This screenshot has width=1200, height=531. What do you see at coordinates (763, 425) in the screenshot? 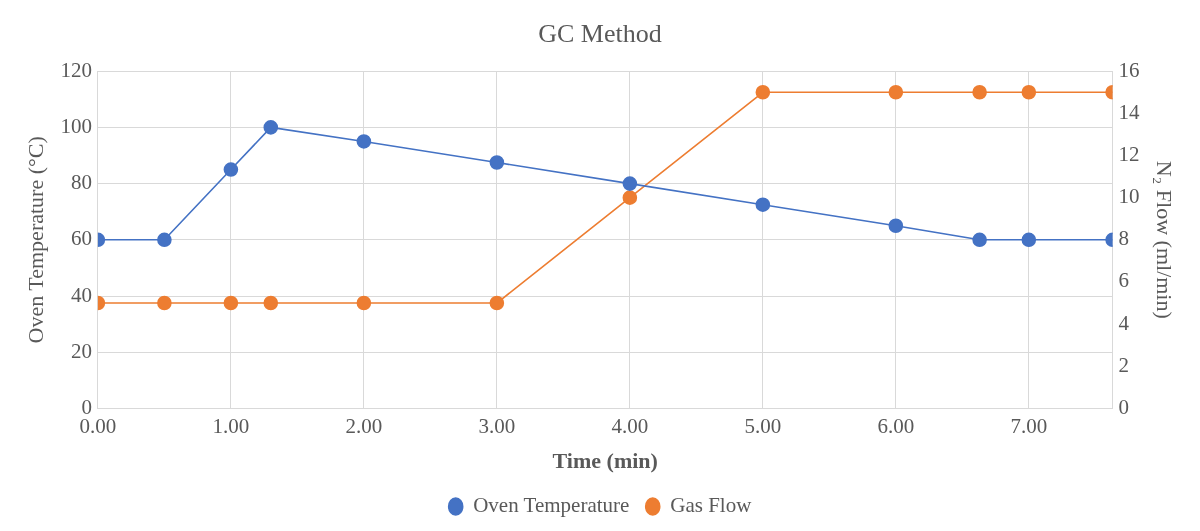
I see `x-tick-label: 5.00` at bounding box center [763, 425].